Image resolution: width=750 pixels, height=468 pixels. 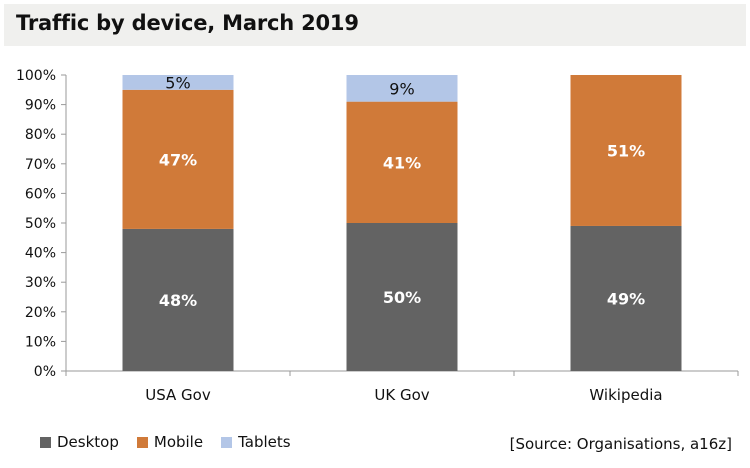 I want to click on data-label: 49%, so click(x=626, y=298).